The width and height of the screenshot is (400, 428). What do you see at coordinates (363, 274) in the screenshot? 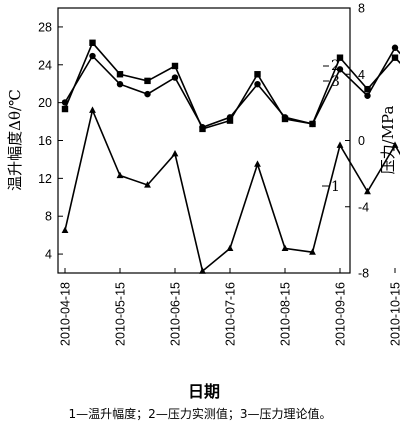
I see `y-right-tick-label: -8` at bounding box center [363, 274].